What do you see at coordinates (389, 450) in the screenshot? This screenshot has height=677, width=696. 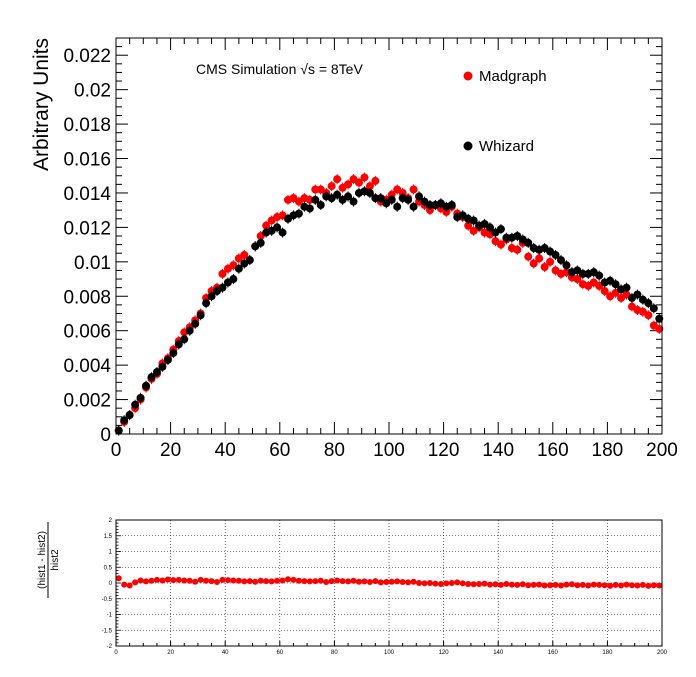 I see `main-x-tick-label: 100` at bounding box center [389, 450].